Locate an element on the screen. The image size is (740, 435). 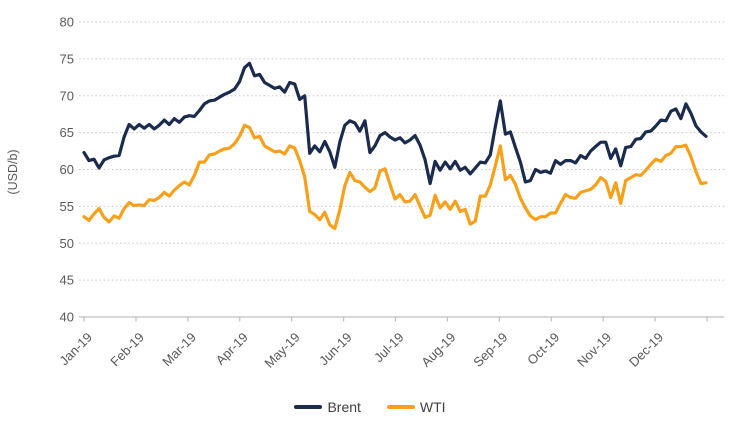
y-axis-label: 75 is located at coordinates (67, 58).